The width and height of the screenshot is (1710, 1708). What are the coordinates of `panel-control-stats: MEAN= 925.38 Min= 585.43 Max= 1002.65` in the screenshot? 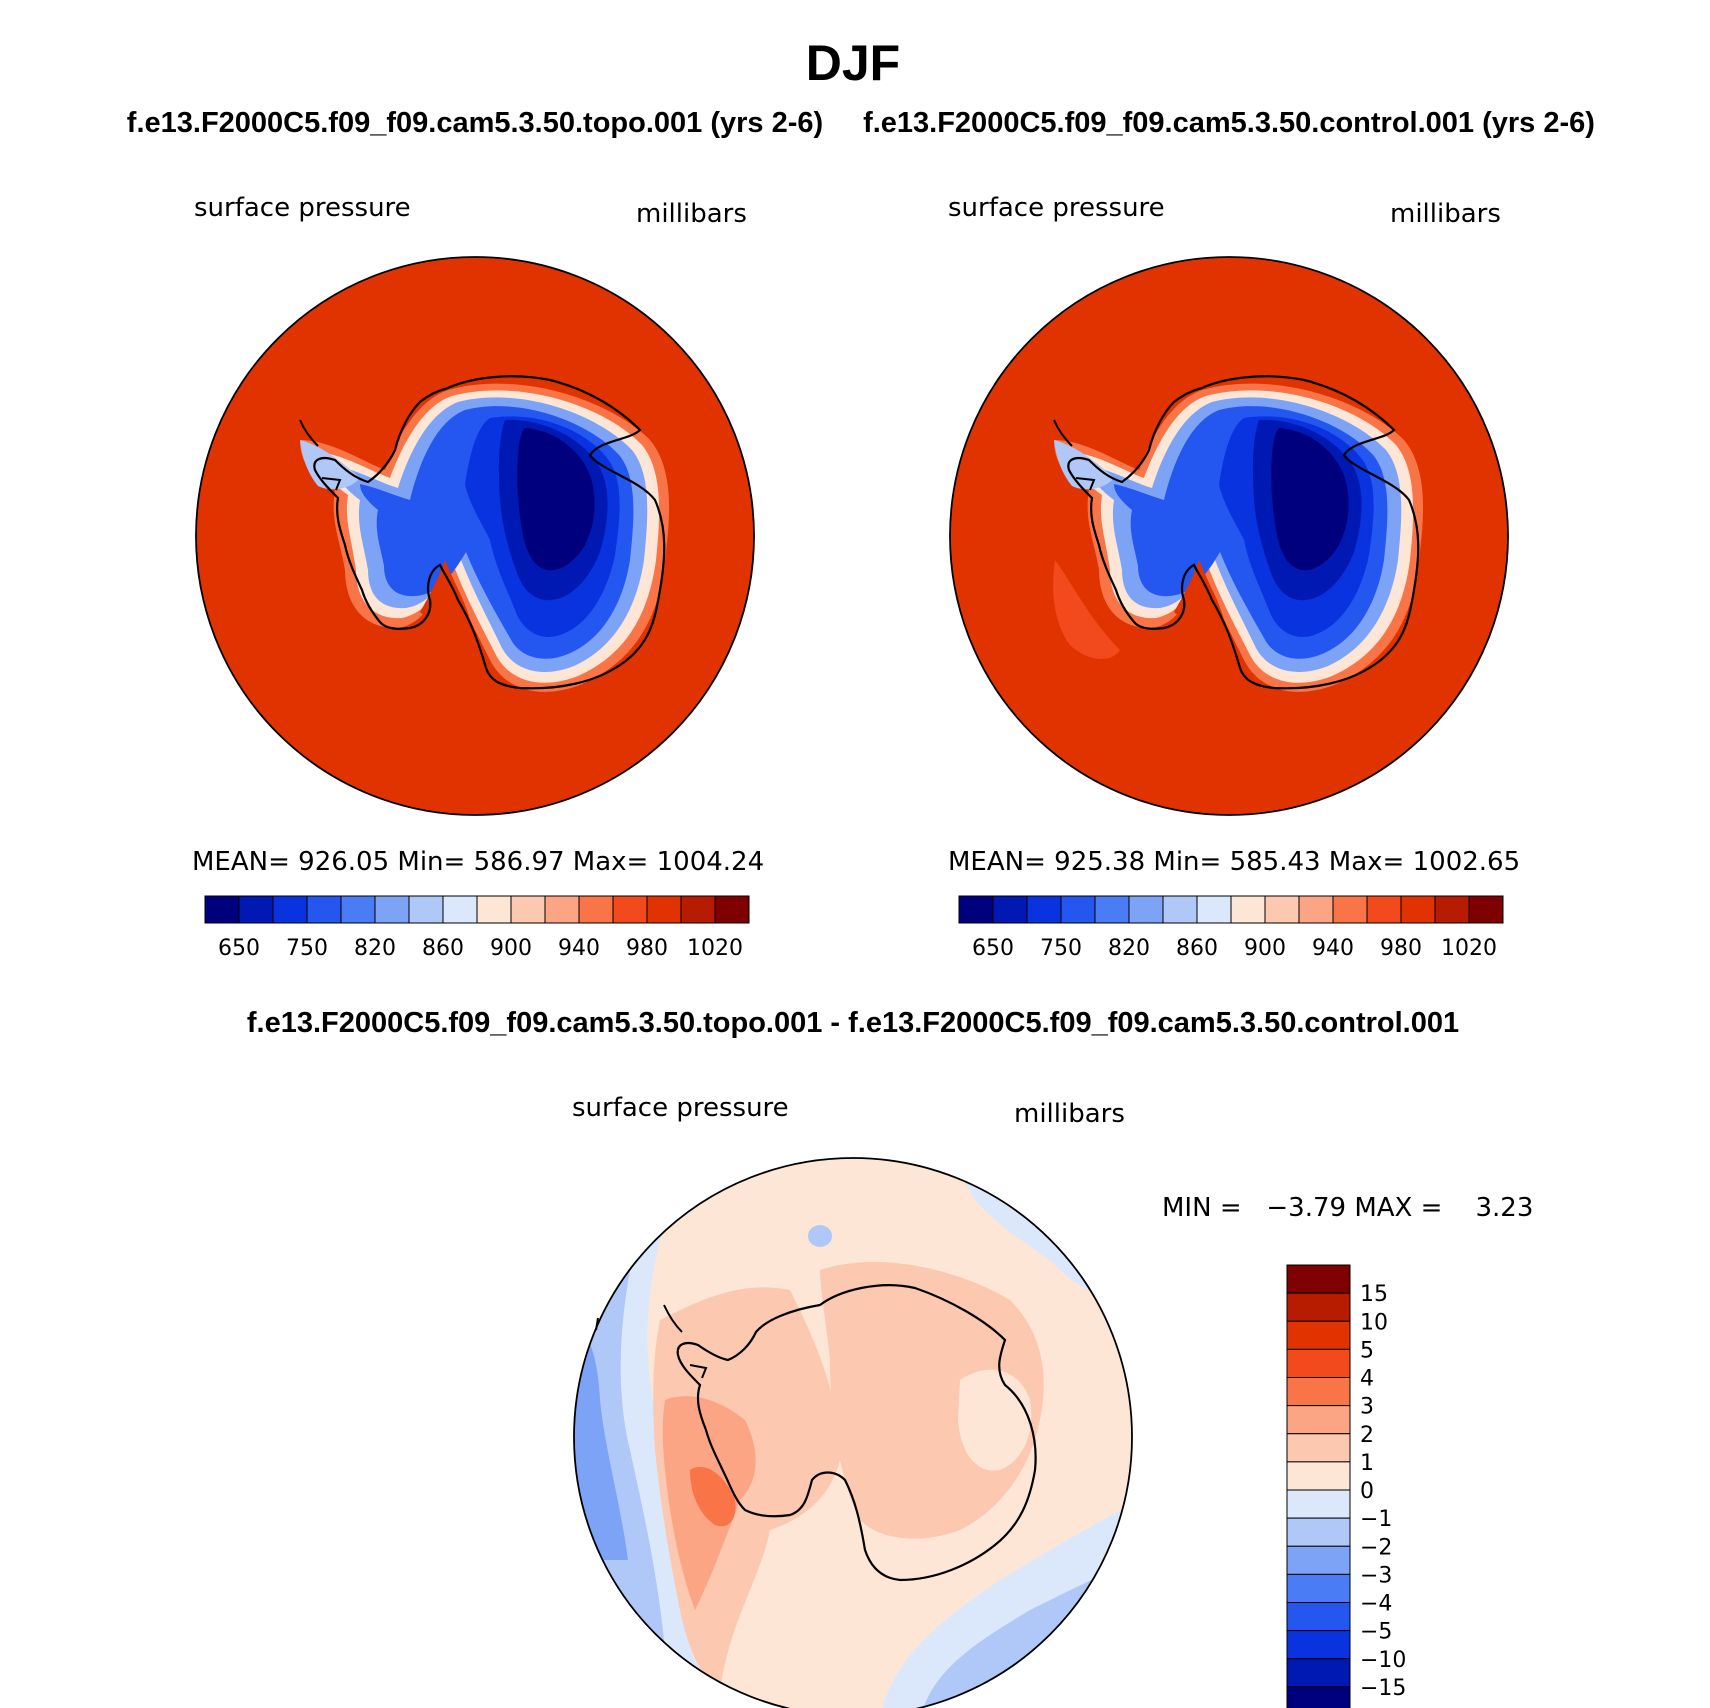 It's located at (1234, 862).